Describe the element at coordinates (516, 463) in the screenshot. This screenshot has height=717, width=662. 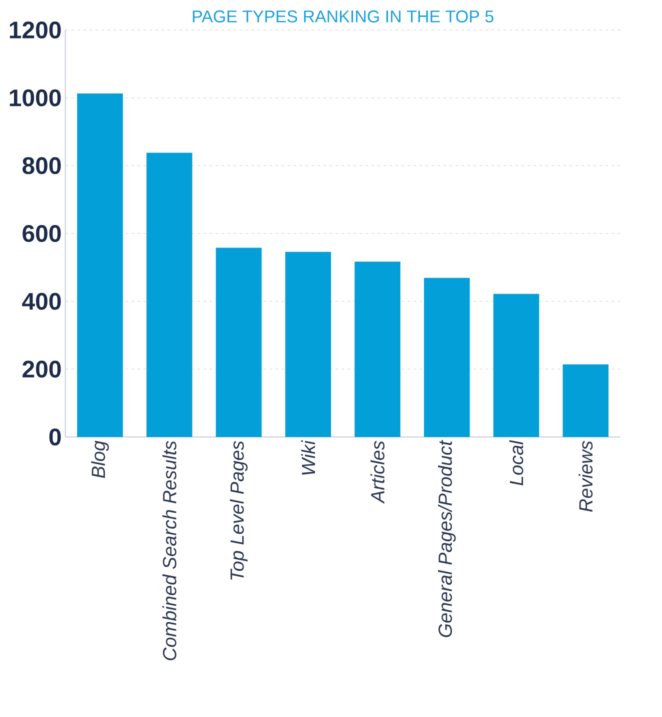
I see `x-tick-label: Local` at that location.